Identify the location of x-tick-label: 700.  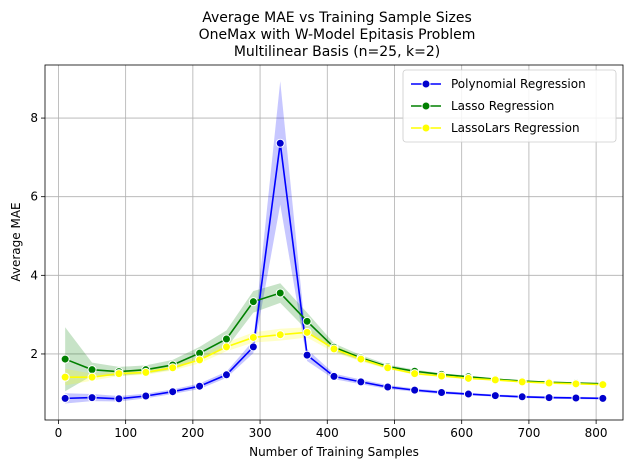
(528, 433).